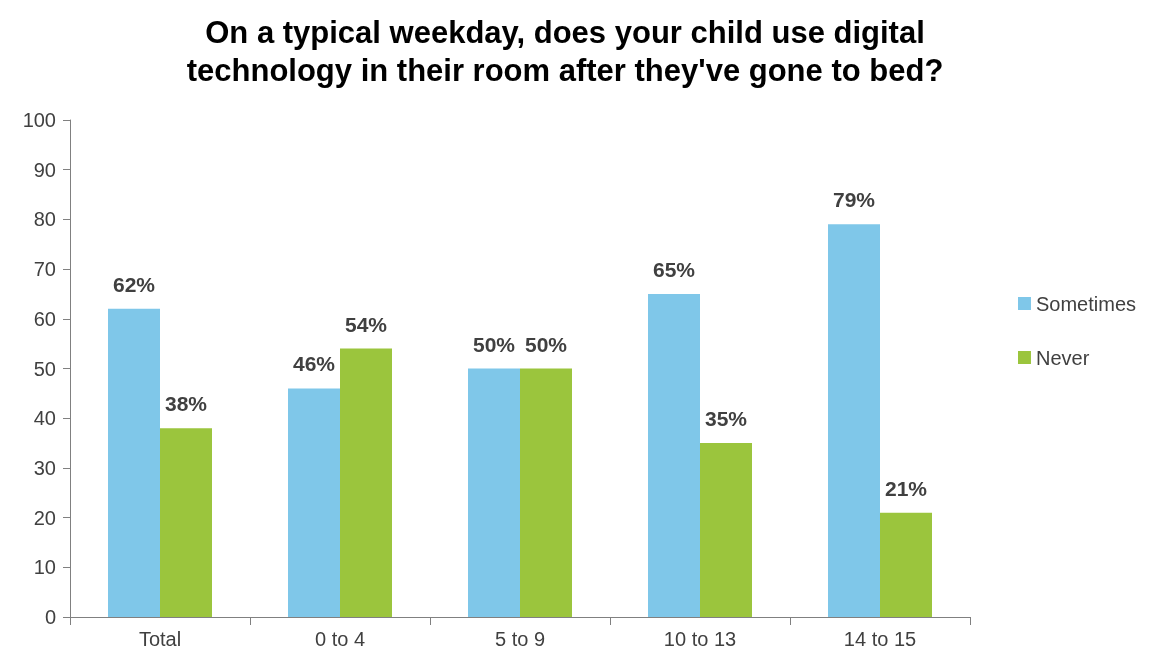 The image size is (1151, 661). What do you see at coordinates (314, 364) in the screenshot?
I see `data-label: 46%` at bounding box center [314, 364].